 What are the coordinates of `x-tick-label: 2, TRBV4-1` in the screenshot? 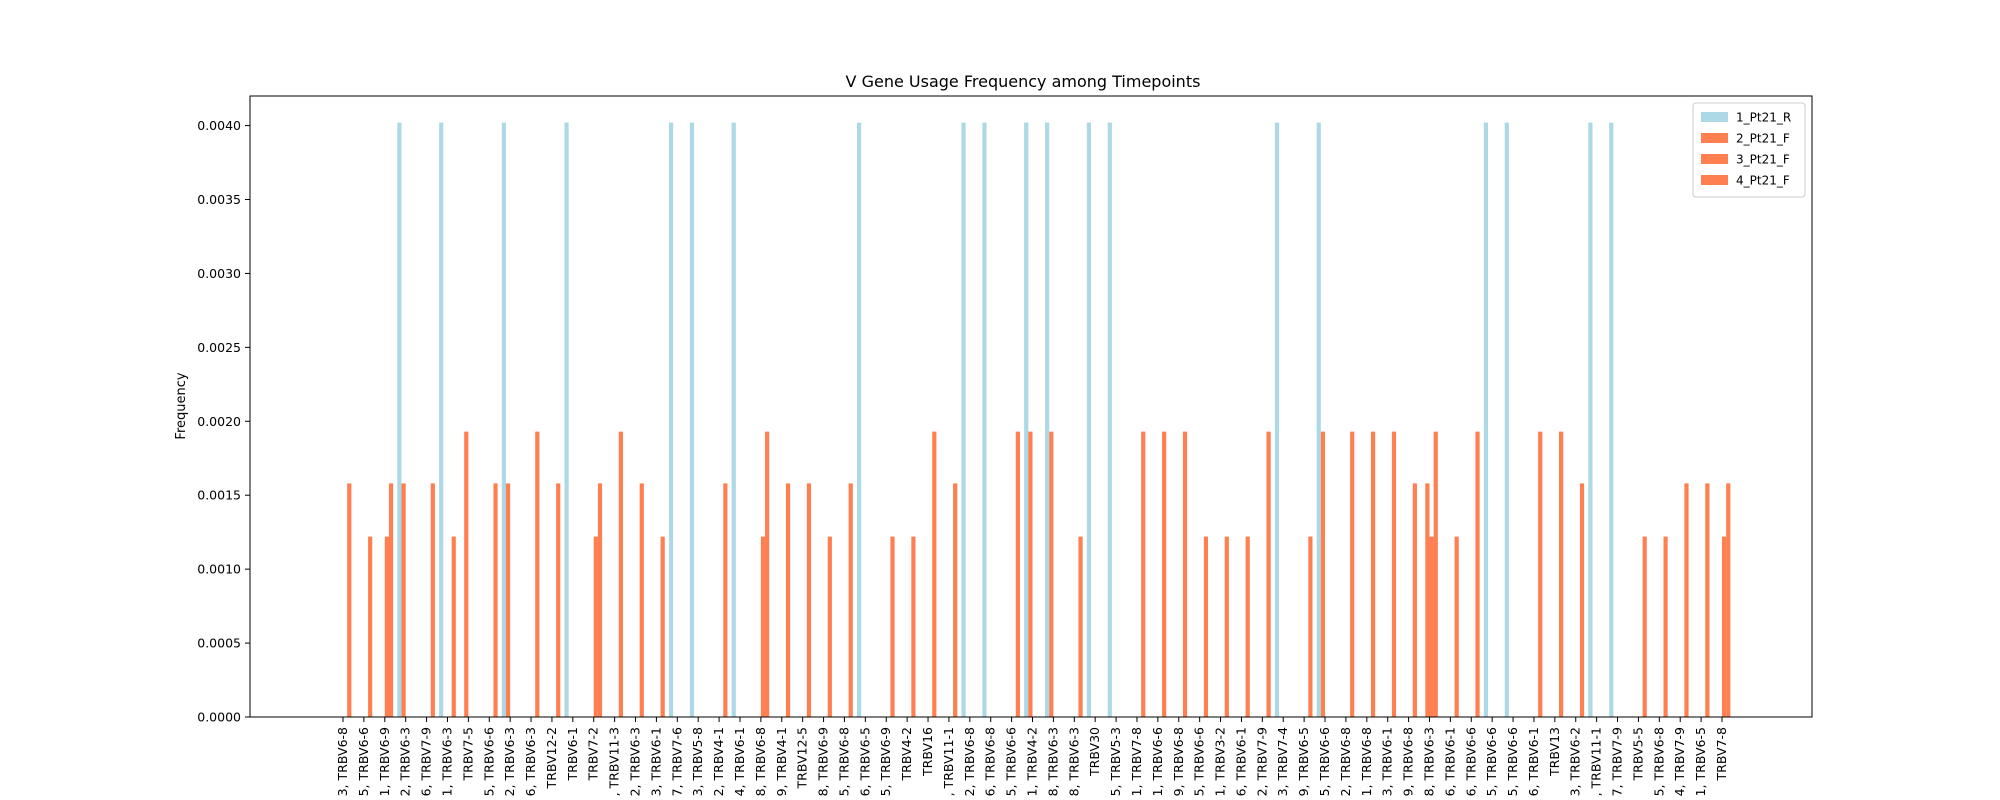 It's located at (718, 761).